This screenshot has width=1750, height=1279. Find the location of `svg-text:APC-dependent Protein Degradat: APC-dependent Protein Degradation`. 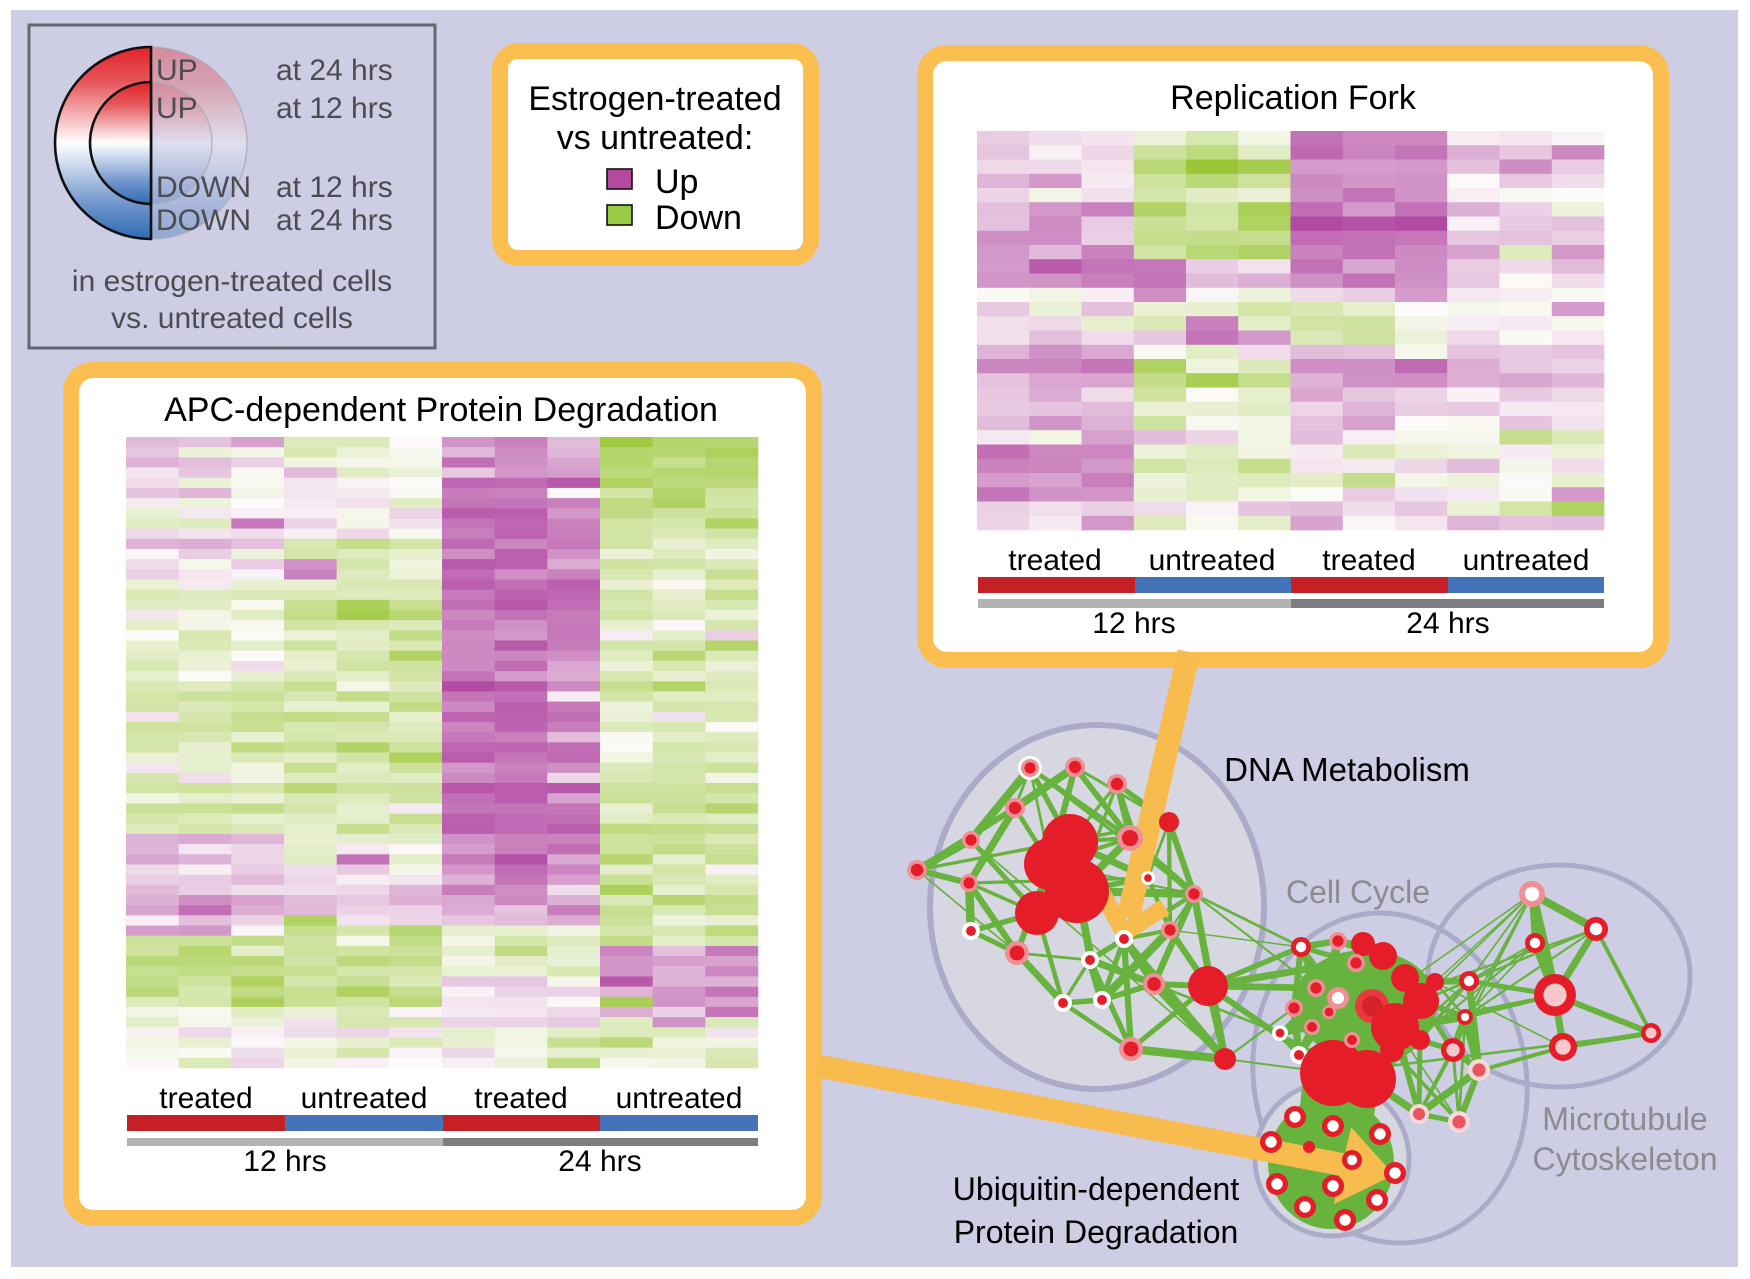

svg-text:APC-dependent Protein Degradat: APC-dependent Protein Degradation is located at coordinates (441, 410).